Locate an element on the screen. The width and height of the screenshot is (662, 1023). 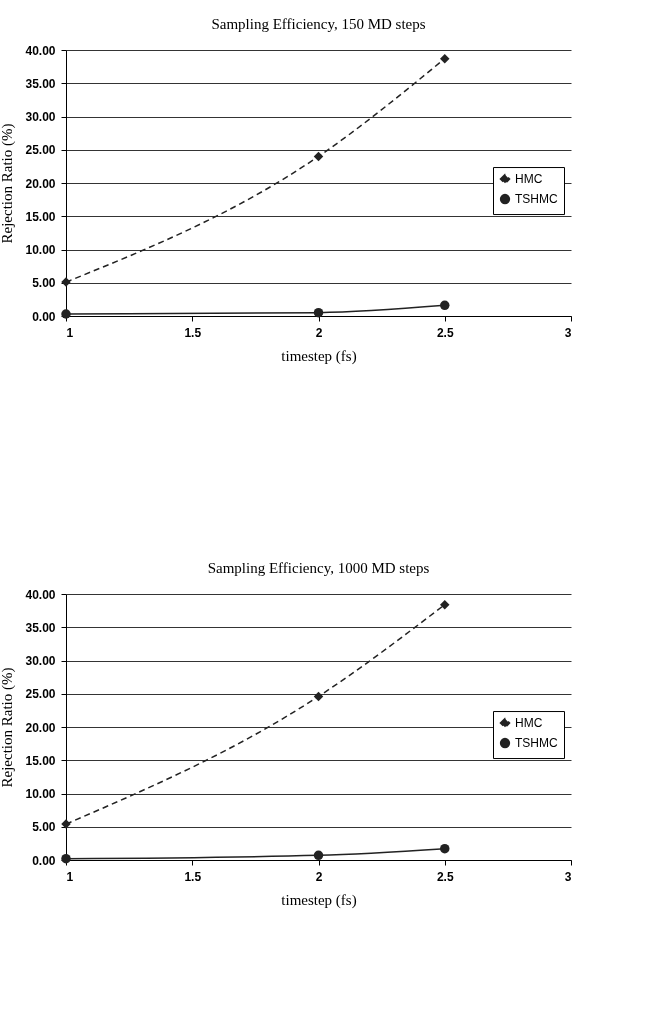
chart-title: Sampling Efficiency, 1000 MD steps is located at coordinates (318, 568).